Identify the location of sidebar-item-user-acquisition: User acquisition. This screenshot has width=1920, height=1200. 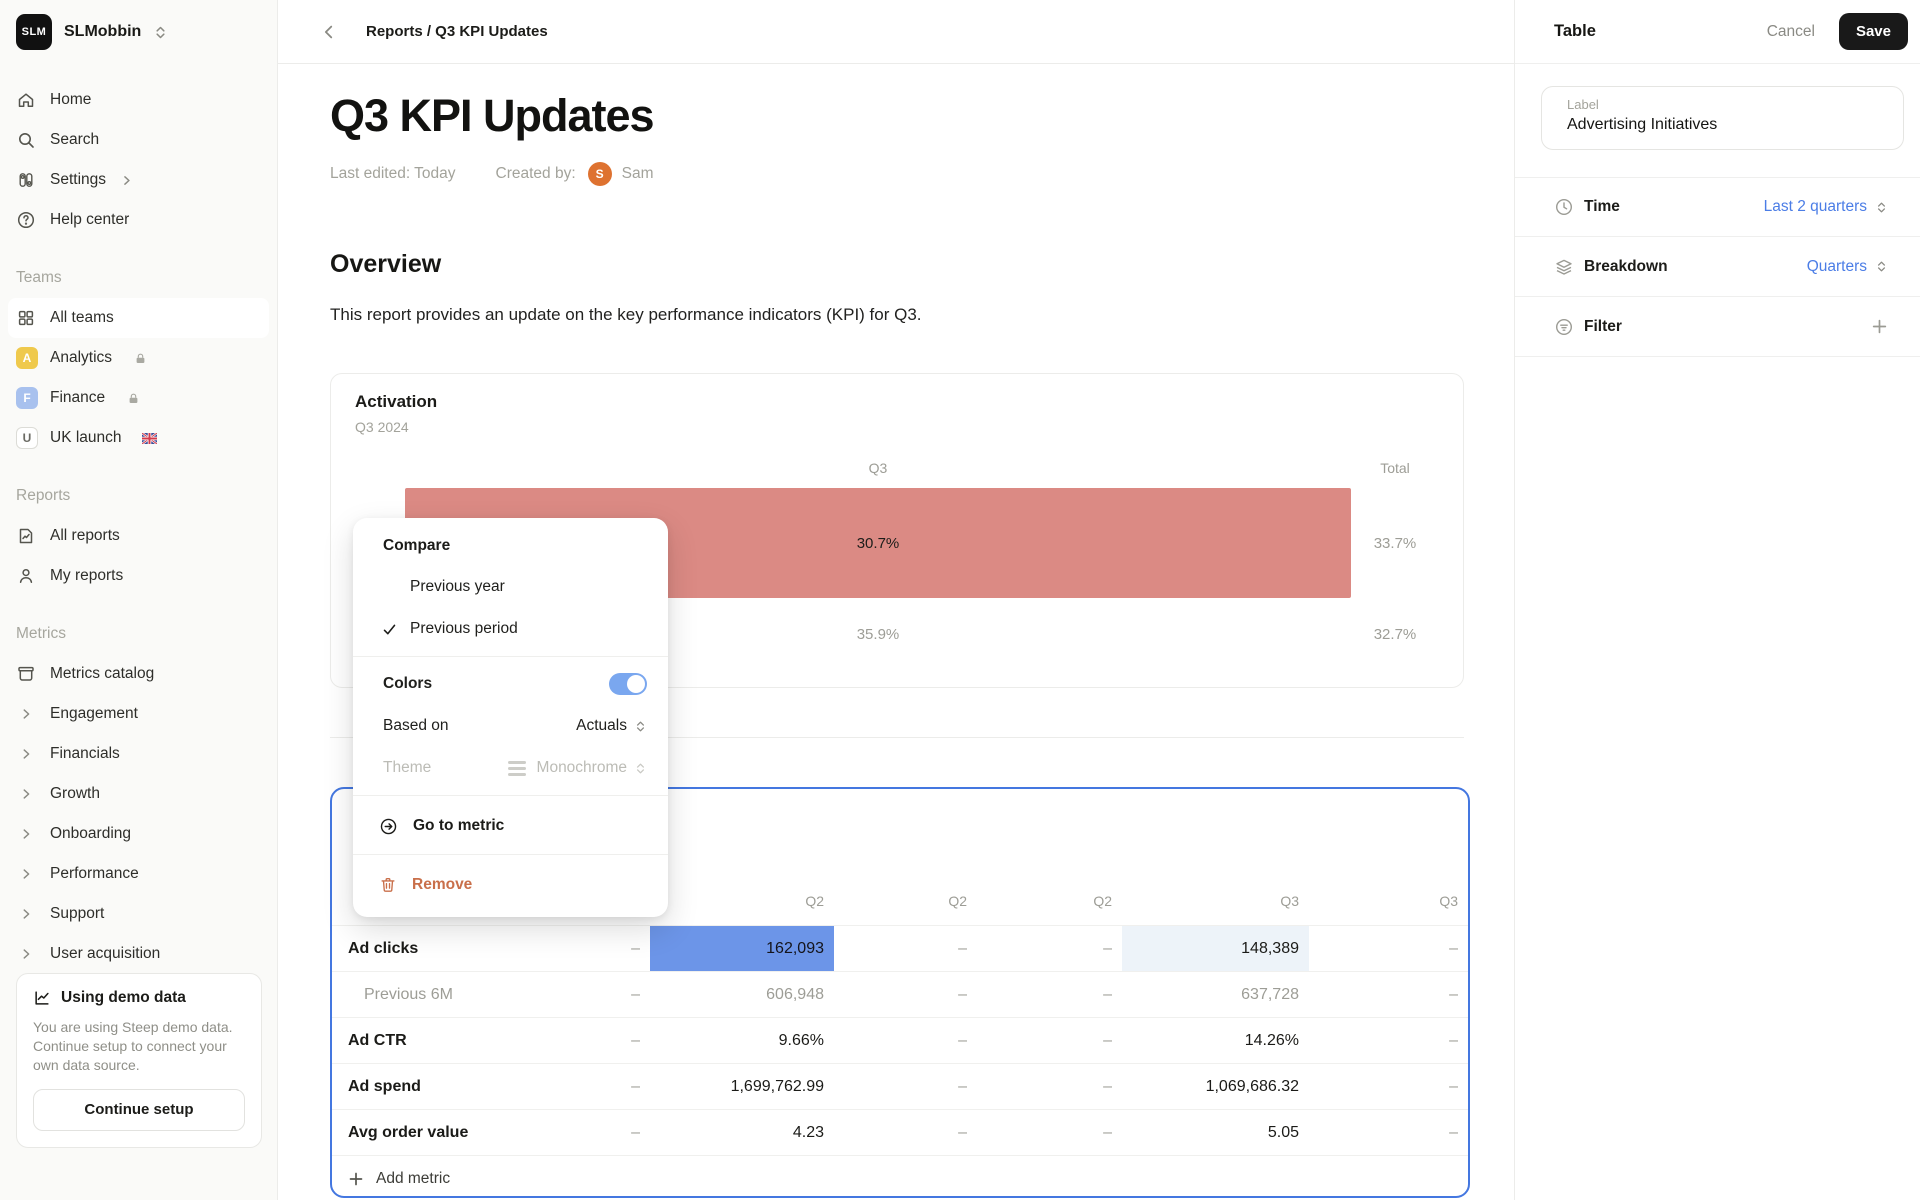
(138, 954).